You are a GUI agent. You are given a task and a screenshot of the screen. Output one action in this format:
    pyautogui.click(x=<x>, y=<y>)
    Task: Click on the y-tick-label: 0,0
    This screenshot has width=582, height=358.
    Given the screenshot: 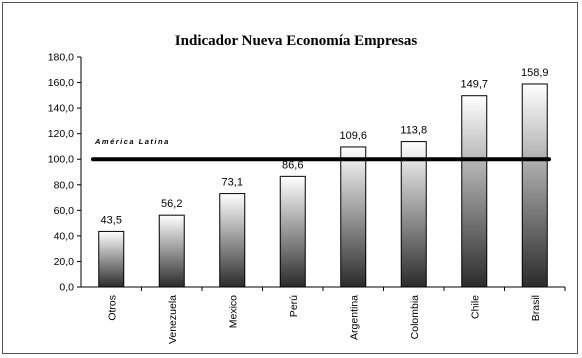 What is the action you would take?
    pyautogui.click(x=66, y=288)
    